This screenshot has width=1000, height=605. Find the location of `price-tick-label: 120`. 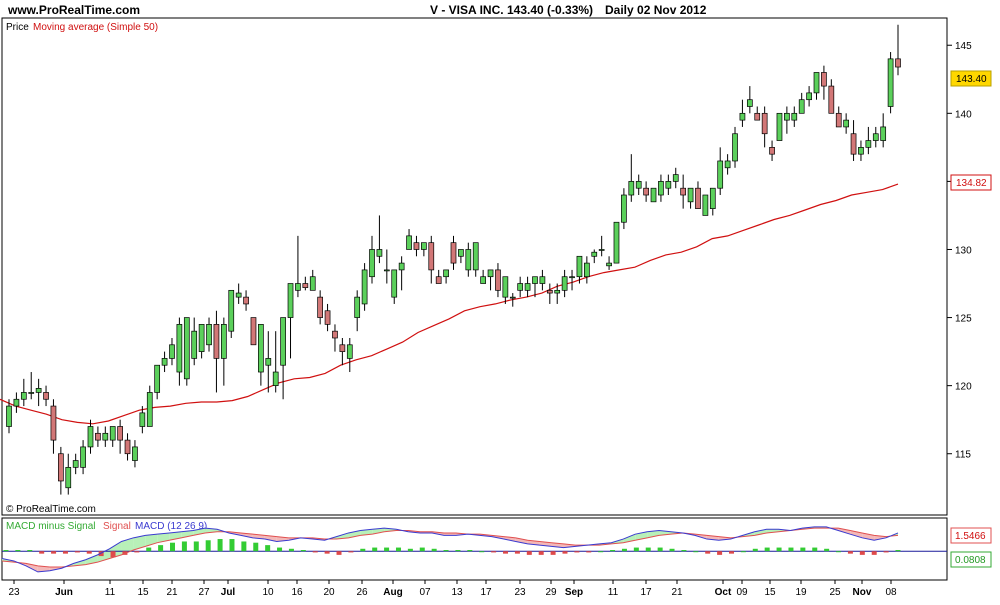

price-tick-label: 120 is located at coordinates (963, 387).